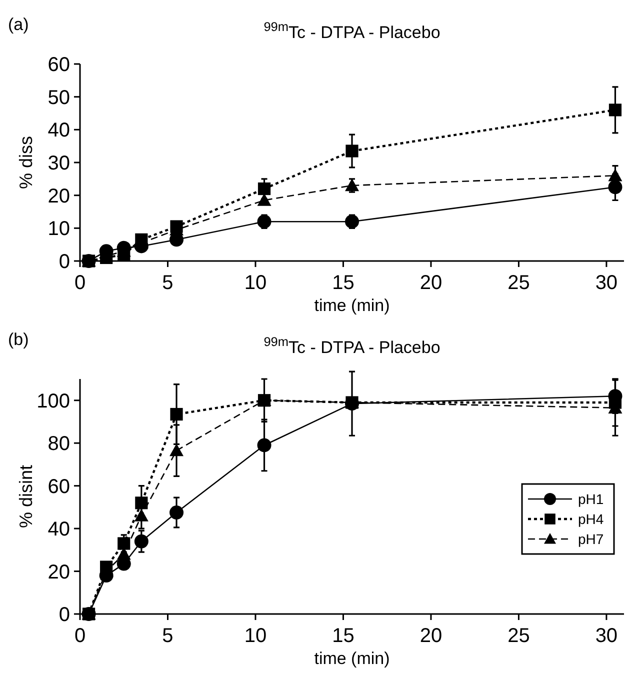 This screenshot has height=684, width=642. Describe the element at coordinates (26, 163) in the screenshot. I see `y-axis-title: % diss` at that location.